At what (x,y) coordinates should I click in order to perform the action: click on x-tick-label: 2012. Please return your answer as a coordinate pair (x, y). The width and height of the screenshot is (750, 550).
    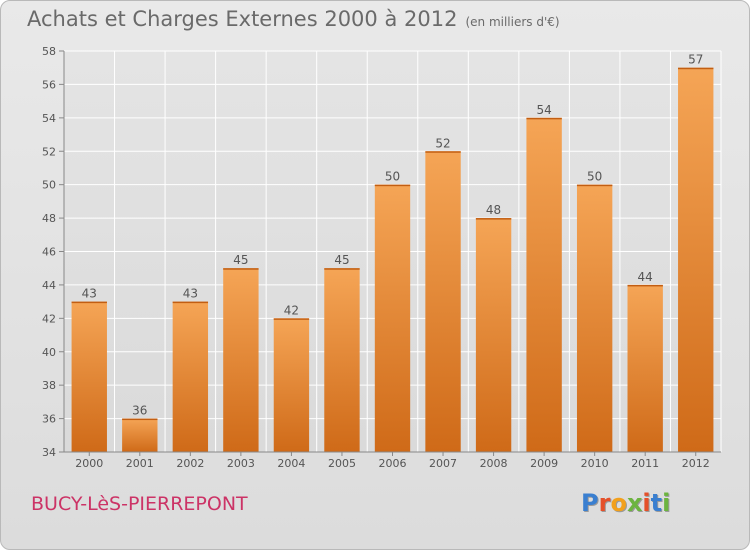
    Looking at the image, I should click on (696, 463).